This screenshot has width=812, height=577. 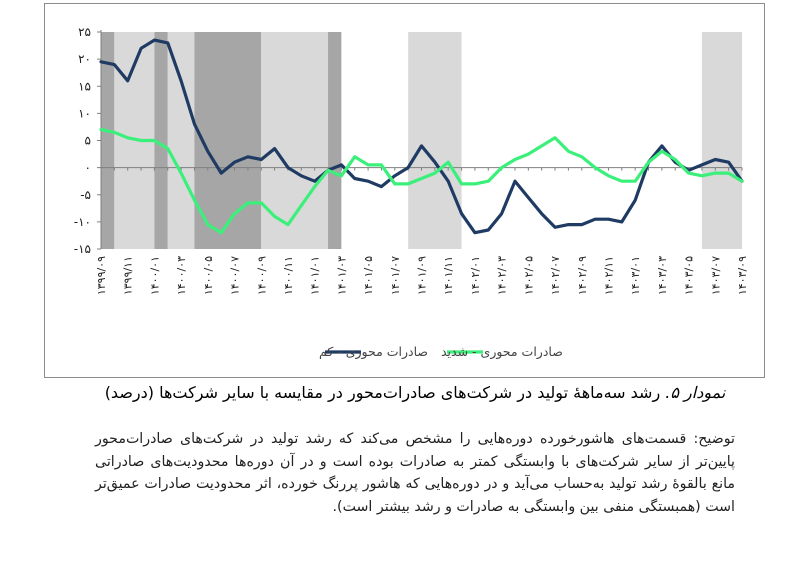 What do you see at coordinates (608, 275) in the screenshot?
I see `x-tick-label: ۱۴۰۲/۱۱` at bounding box center [608, 275].